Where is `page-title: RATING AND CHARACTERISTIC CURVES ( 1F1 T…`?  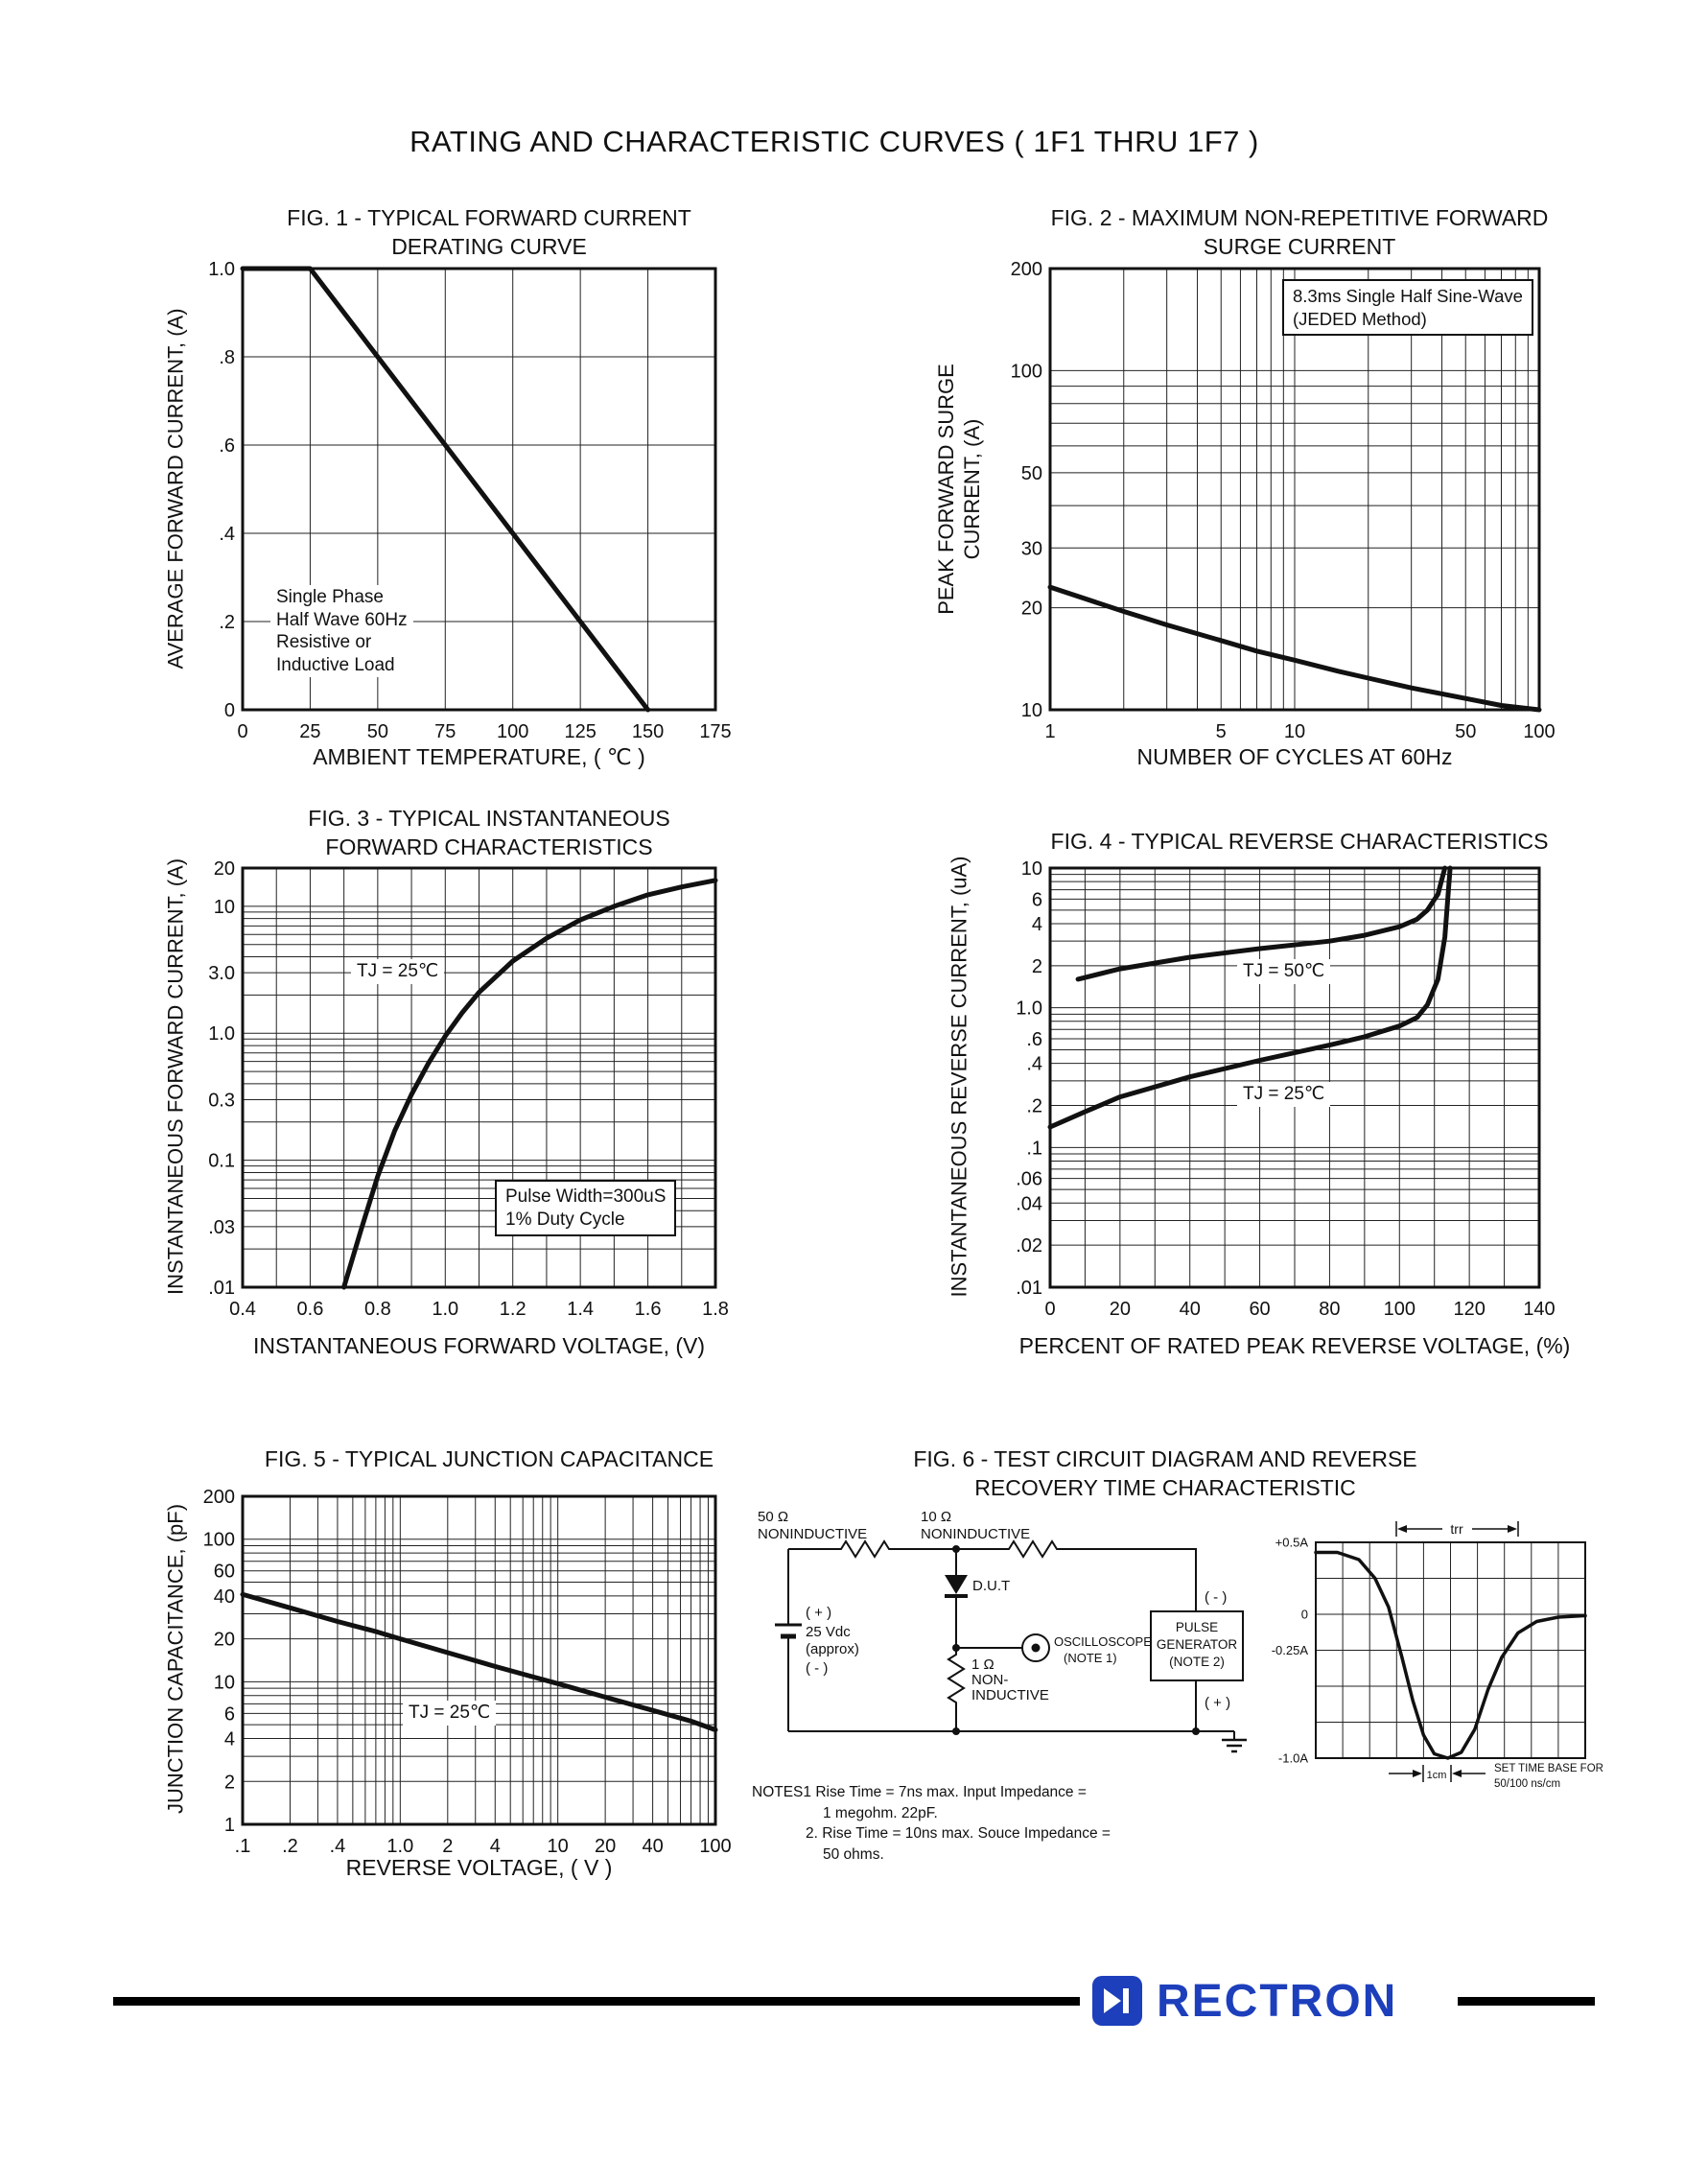 page-title: RATING AND CHARACTERISTIC CURVES ( 1F1 T… is located at coordinates (834, 141).